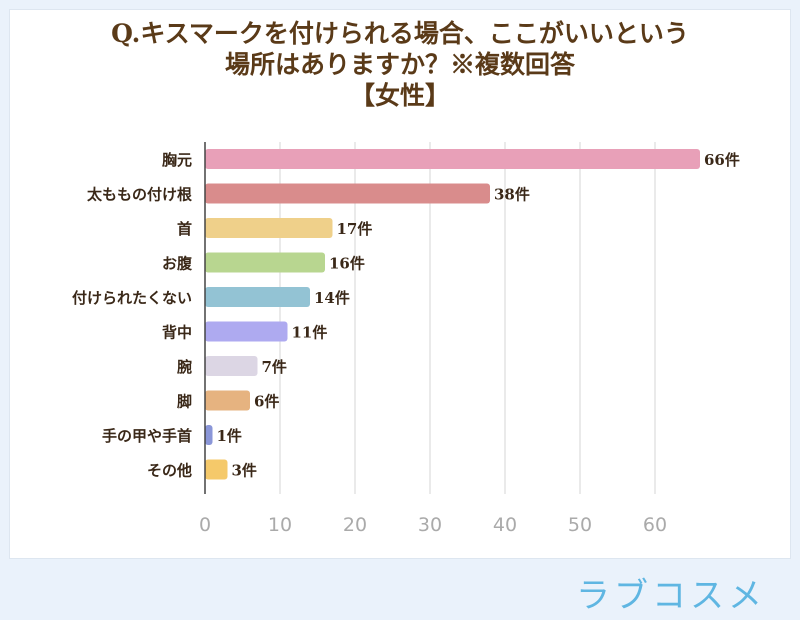 This screenshot has width=800, height=620. Describe the element at coordinates (347, 264) in the screenshot. I see `value-label-3: 16件` at that location.